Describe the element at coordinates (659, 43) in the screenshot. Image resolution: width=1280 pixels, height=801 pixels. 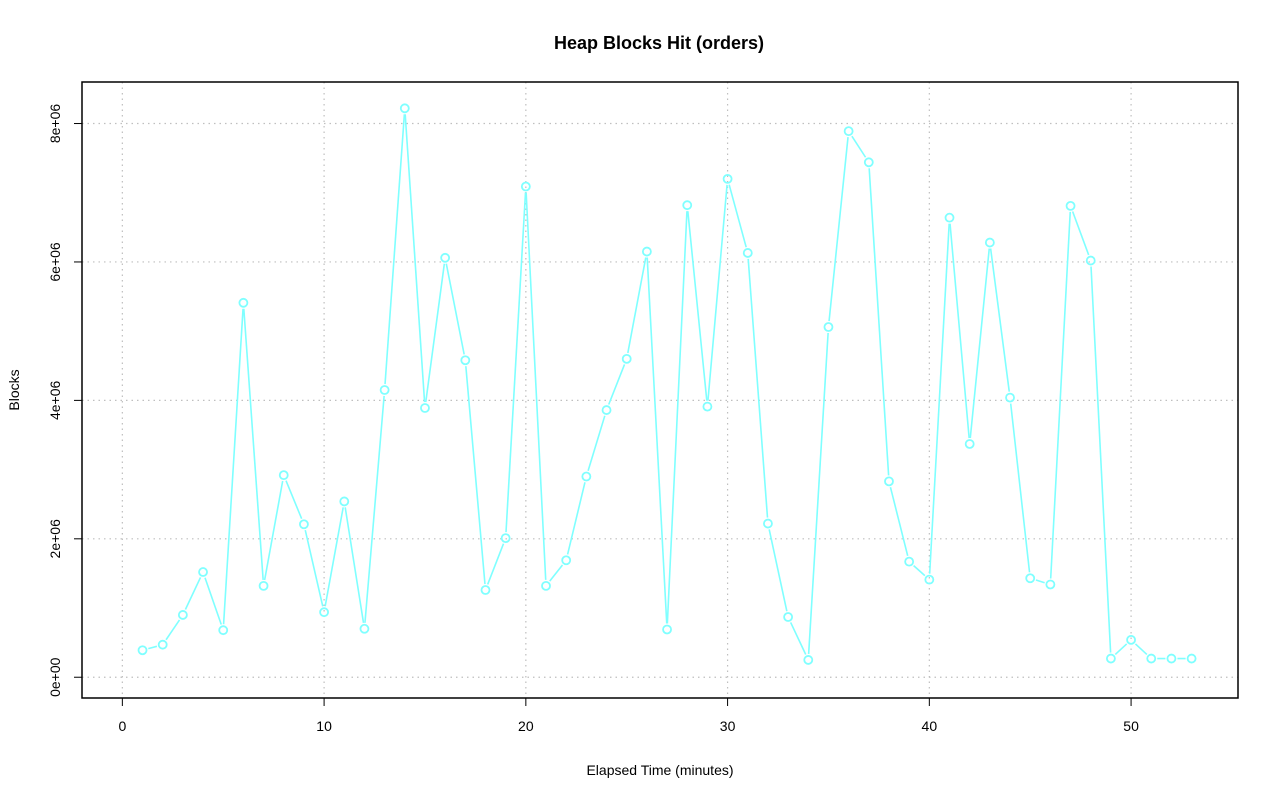
I see `chart-title: Heap Blocks Hit (orders)` at that location.